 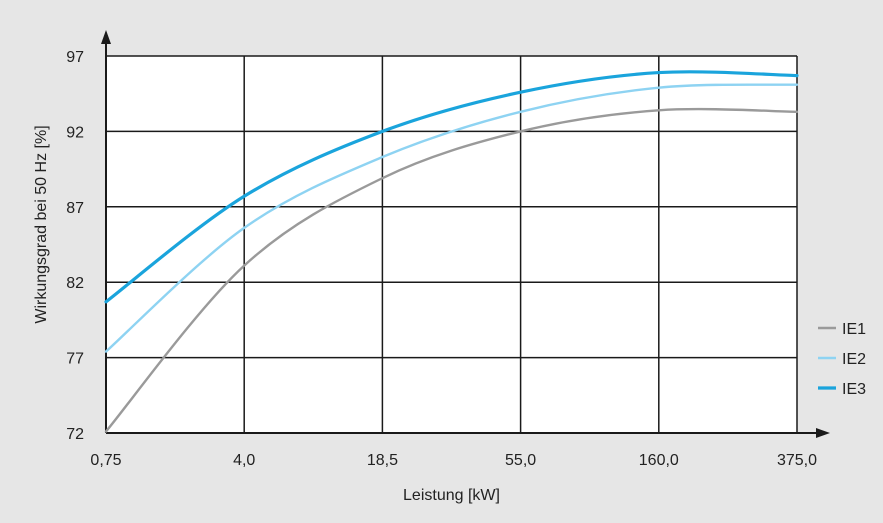 I want to click on legend: IE1 IE2 IE3, so click(x=842, y=359).